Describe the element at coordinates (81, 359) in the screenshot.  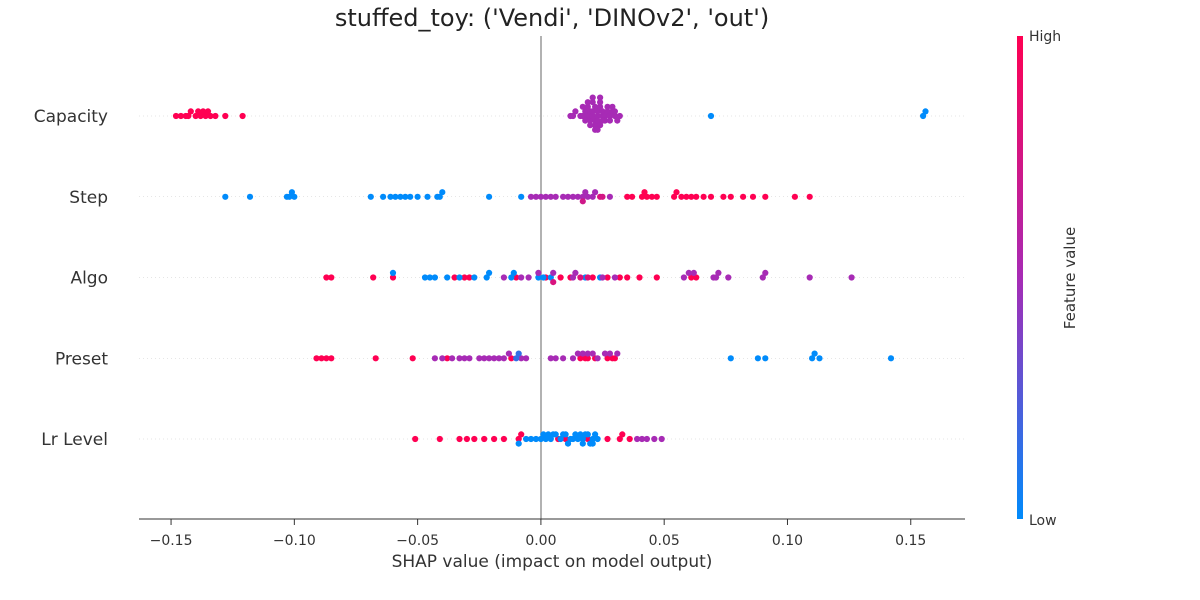
I see `feature-label: Preset` at that location.